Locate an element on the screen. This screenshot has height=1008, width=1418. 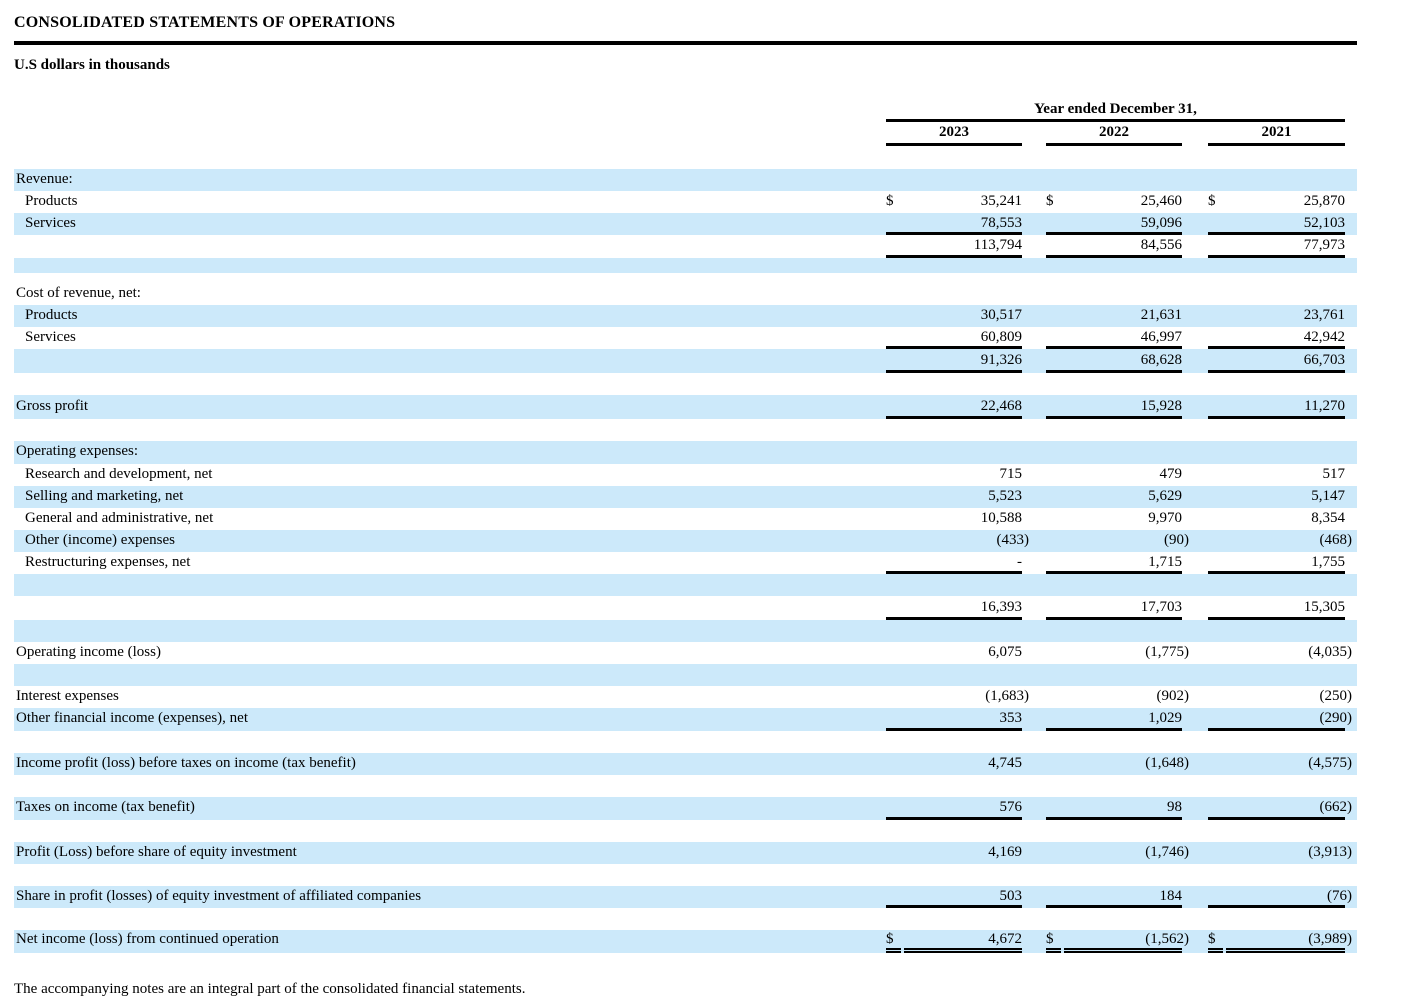
value-cell-2023: - is located at coordinates (954, 563).